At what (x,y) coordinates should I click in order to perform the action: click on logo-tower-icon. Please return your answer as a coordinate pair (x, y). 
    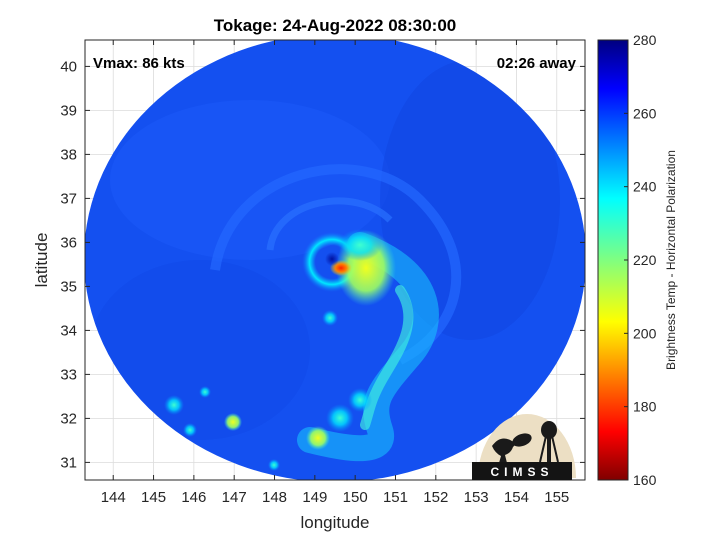
    Looking at the image, I should click on (549, 447).